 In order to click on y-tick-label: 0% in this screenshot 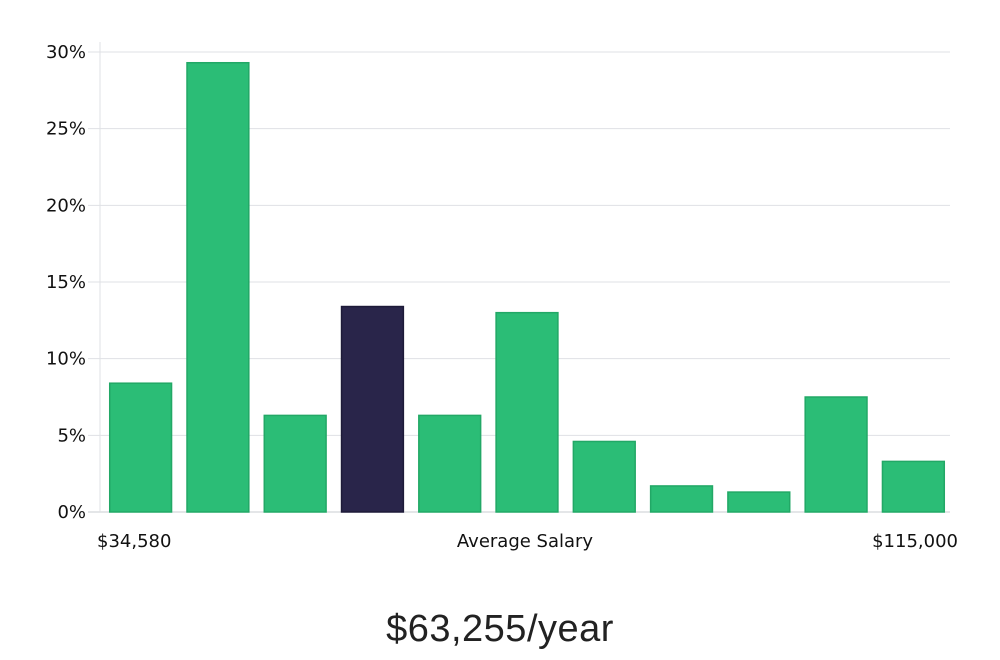, I will do `click(71, 512)`.